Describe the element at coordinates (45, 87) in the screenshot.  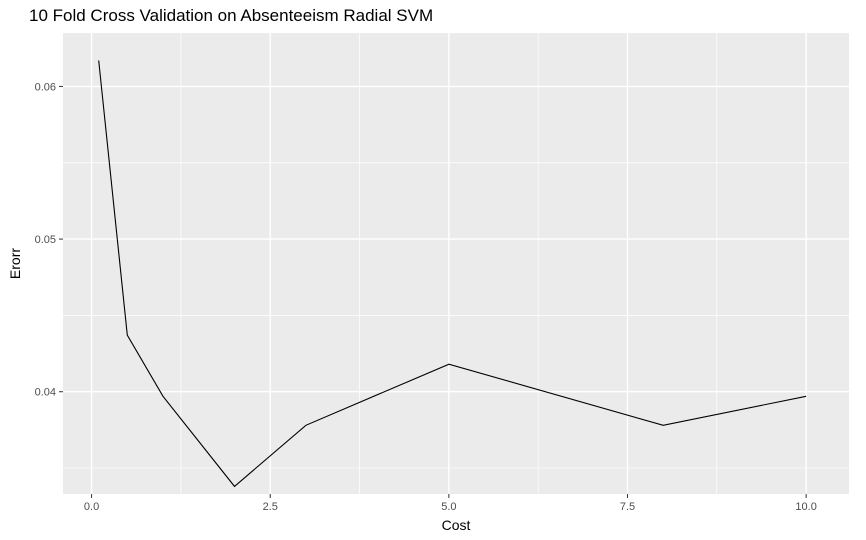
I see `y-tick-label: 0.06` at that location.